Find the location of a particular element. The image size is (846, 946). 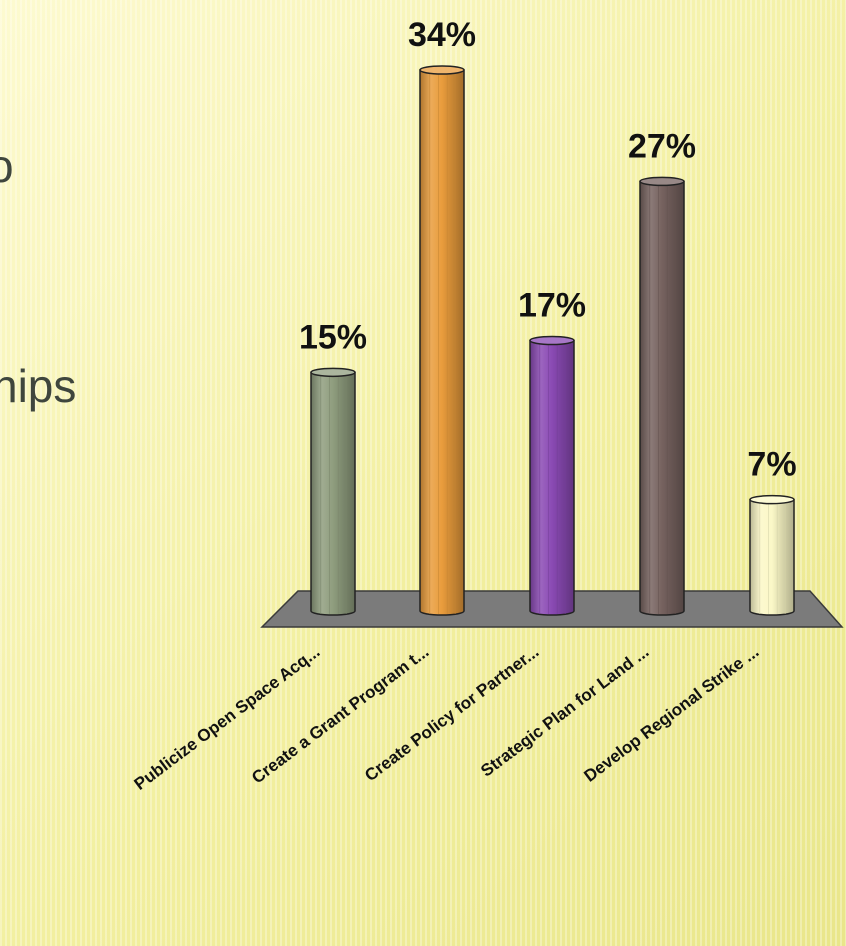

bar-1-top is located at coordinates (333, 372).